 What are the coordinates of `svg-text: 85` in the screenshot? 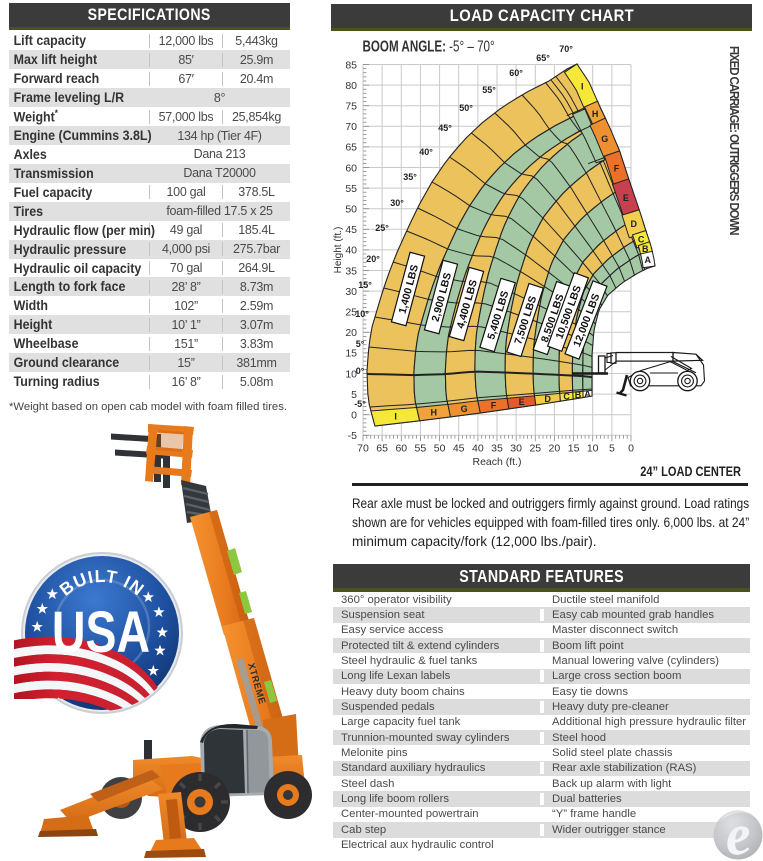 It's located at (351, 65).